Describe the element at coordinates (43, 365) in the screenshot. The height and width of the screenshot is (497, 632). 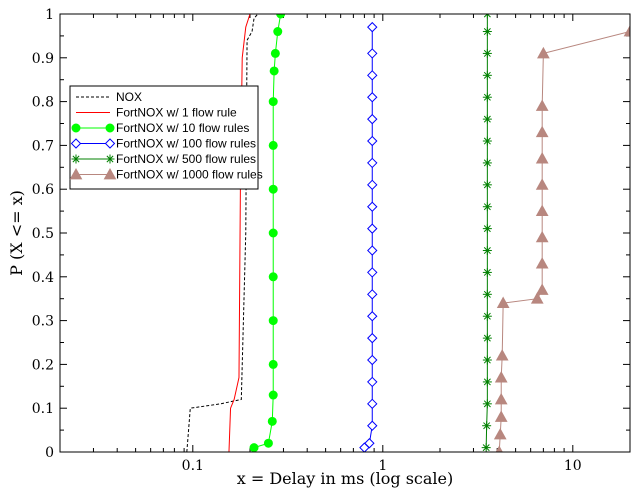
I see `y-tick-label: 0.2` at that location.